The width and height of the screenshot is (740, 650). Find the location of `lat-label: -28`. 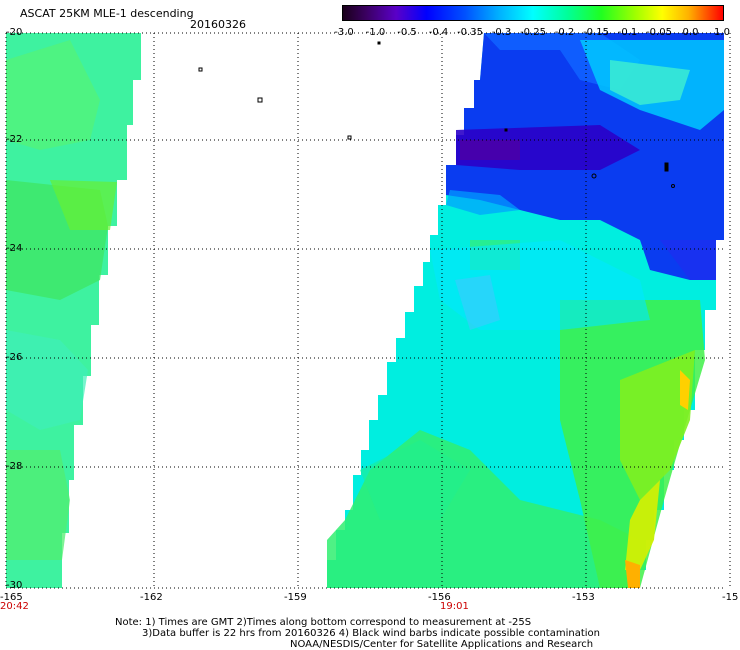

lat-label: -28 is located at coordinates (14, 466).